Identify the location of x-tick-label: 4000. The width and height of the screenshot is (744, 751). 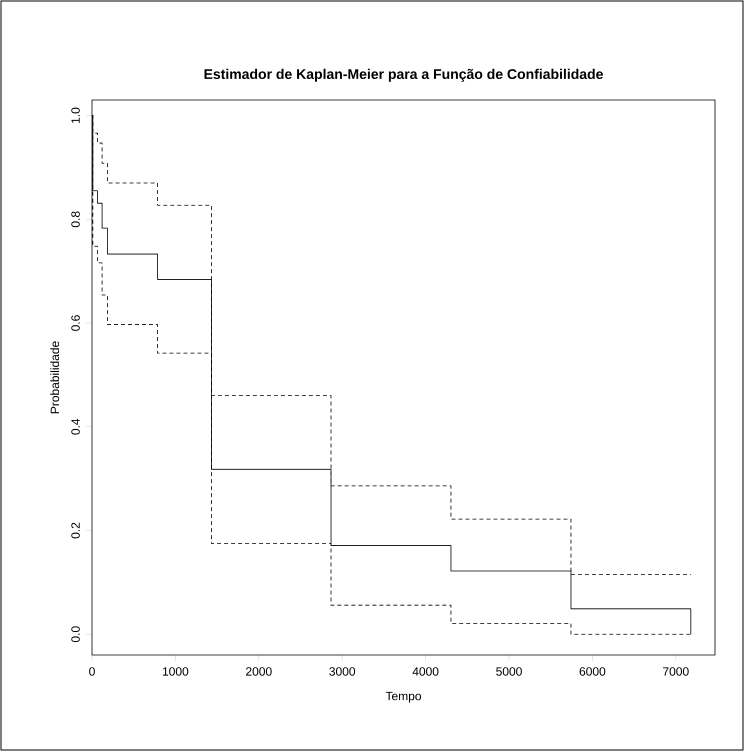
(425, 671).